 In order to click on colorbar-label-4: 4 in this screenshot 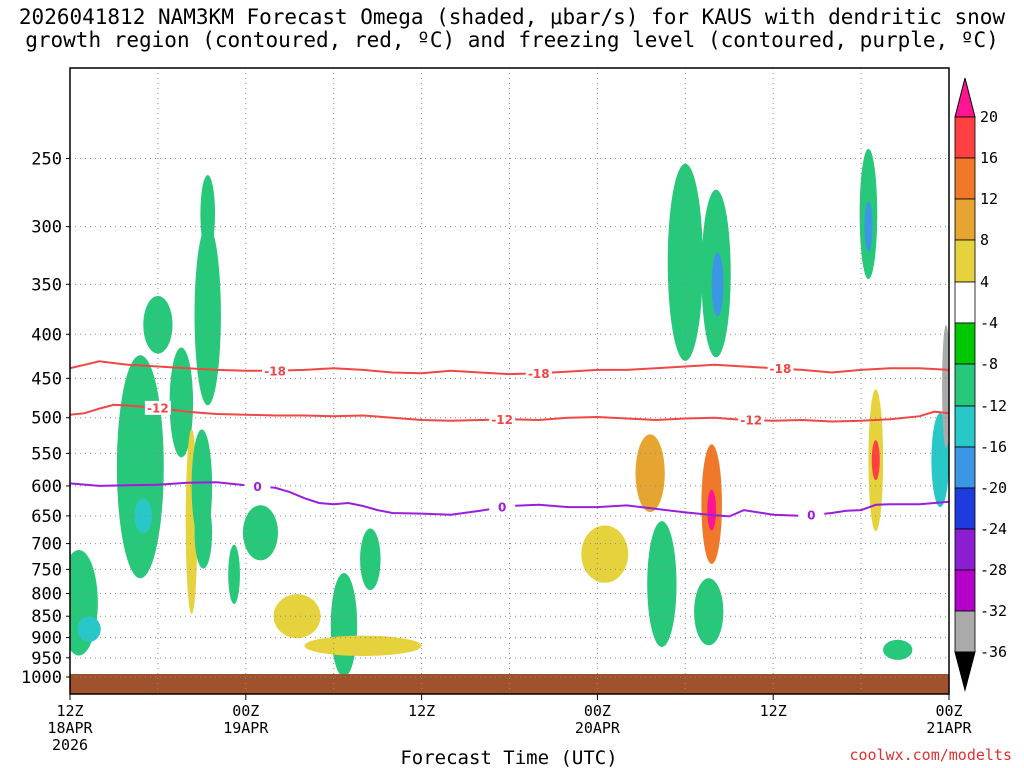, I will do `click(984, 282)`.